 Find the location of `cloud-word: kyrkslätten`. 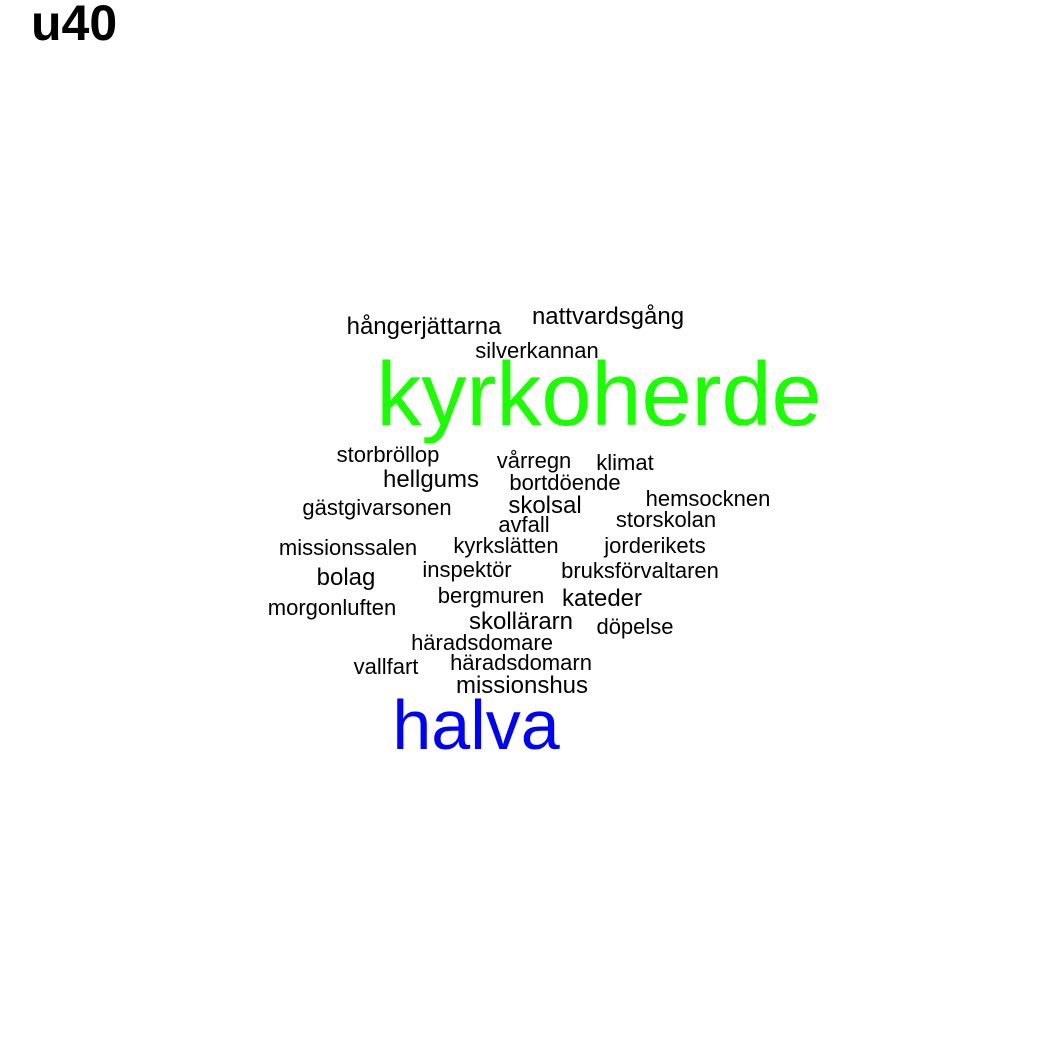

cloud-word: kyrkslätten is located at coordinates (506, 545).